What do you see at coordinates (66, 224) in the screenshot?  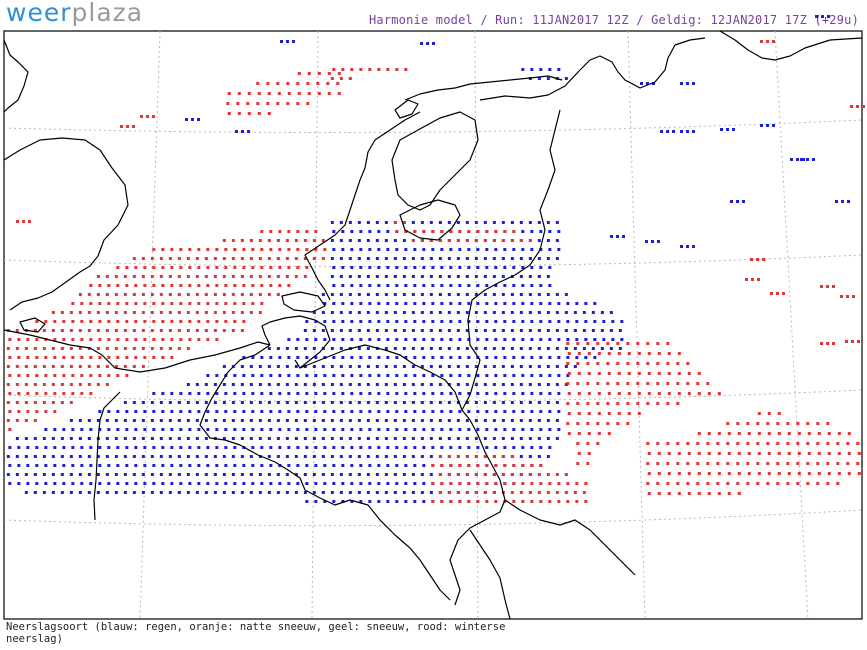 I see `england-coast` at bounding box center [66, 224].